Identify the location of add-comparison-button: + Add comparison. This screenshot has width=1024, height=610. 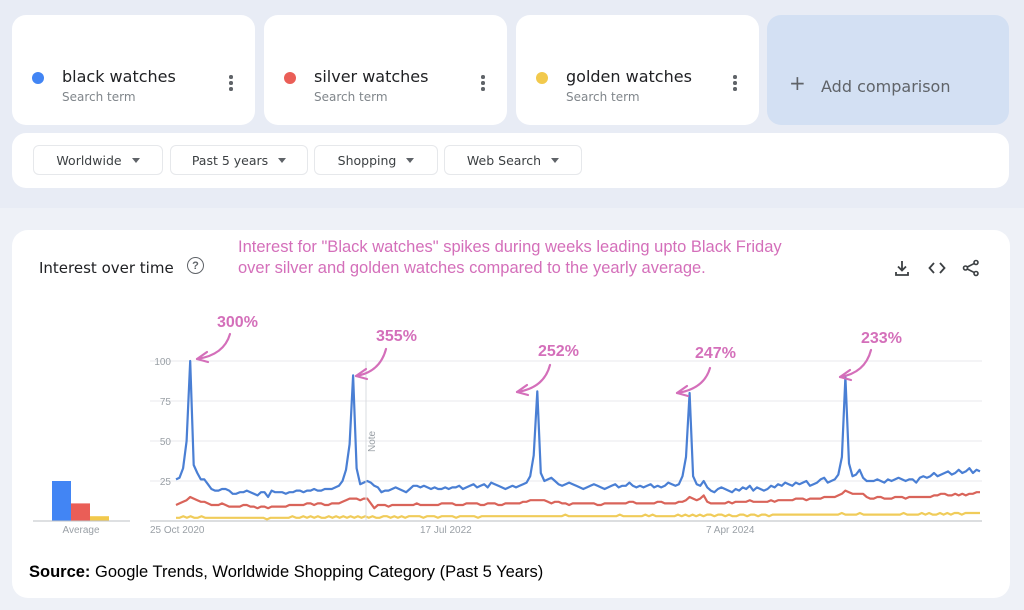
(888, 70).